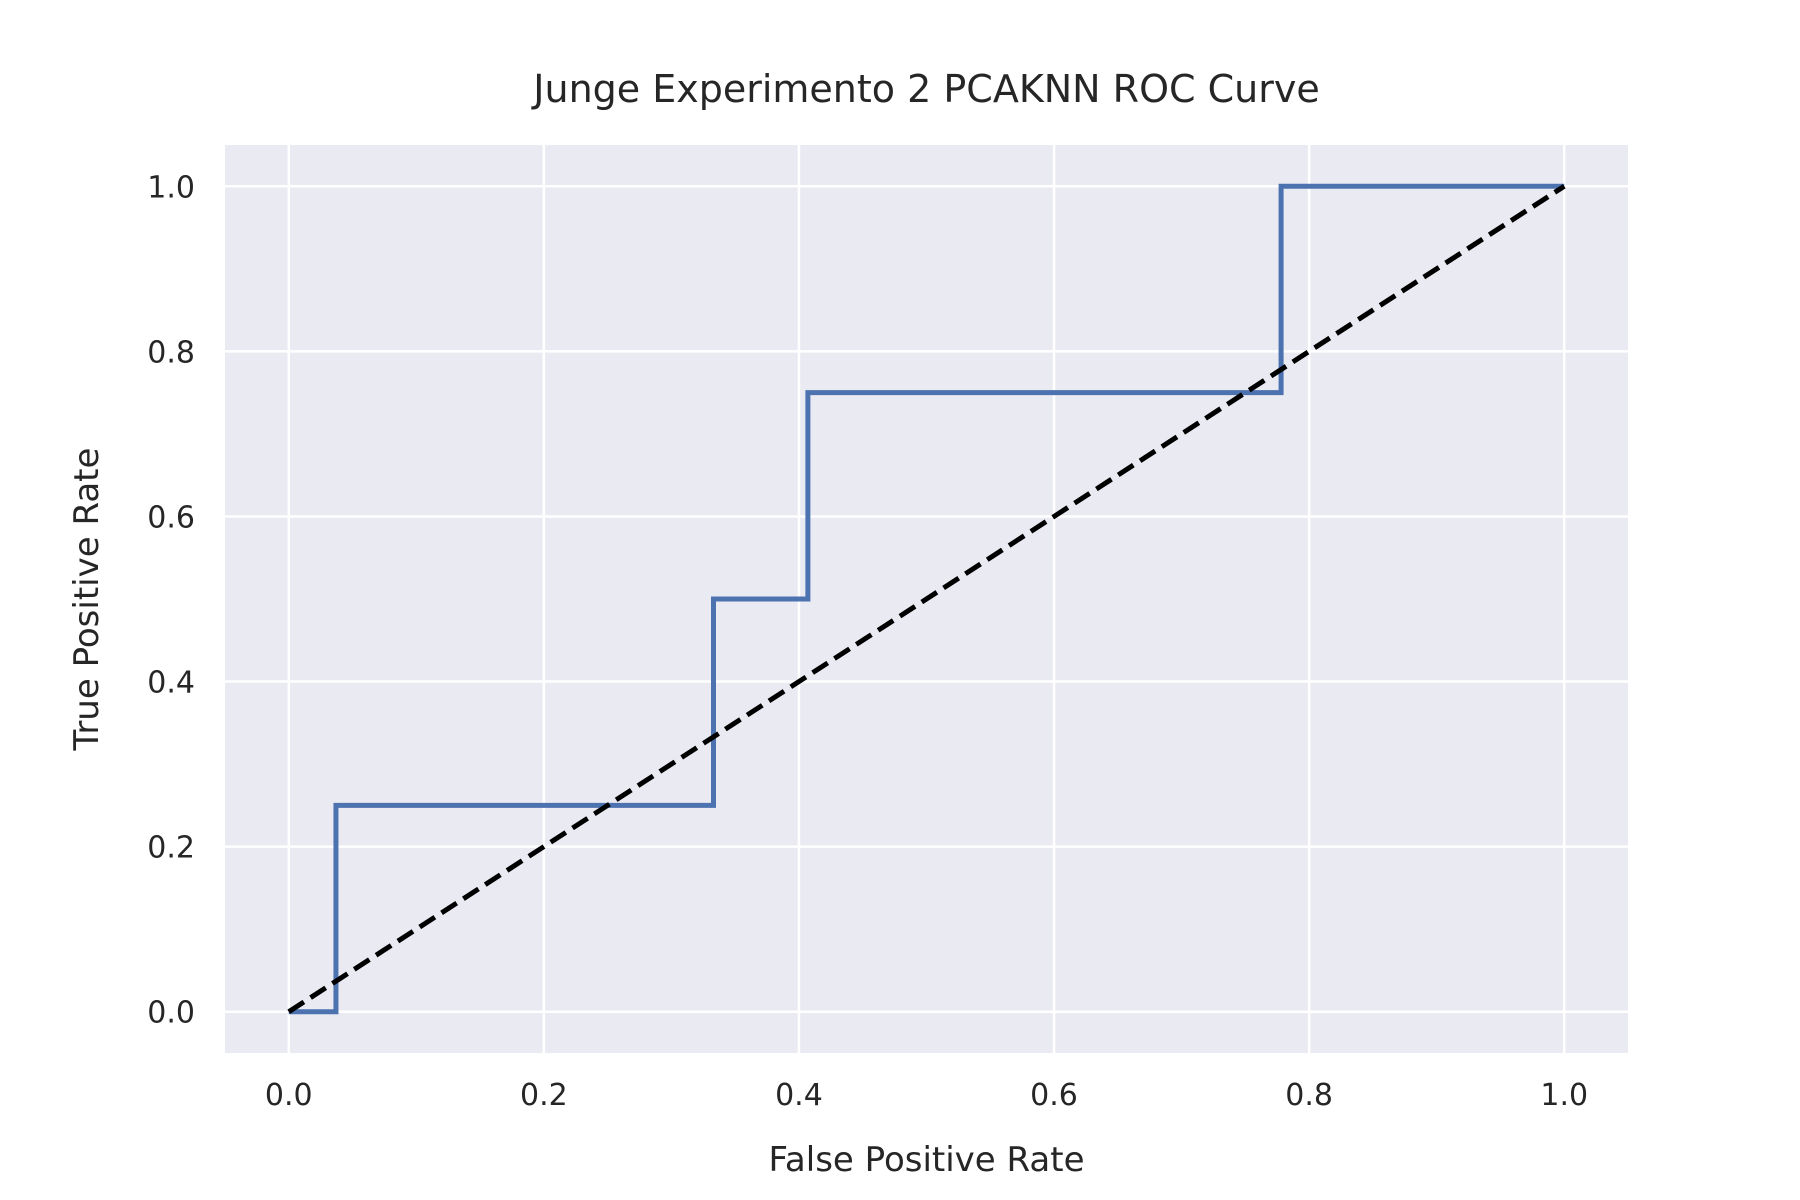 The height and width of the screenshot is (1200, 1800). I want to click on x-tick-label: 0.6, so click(1054, 1095).